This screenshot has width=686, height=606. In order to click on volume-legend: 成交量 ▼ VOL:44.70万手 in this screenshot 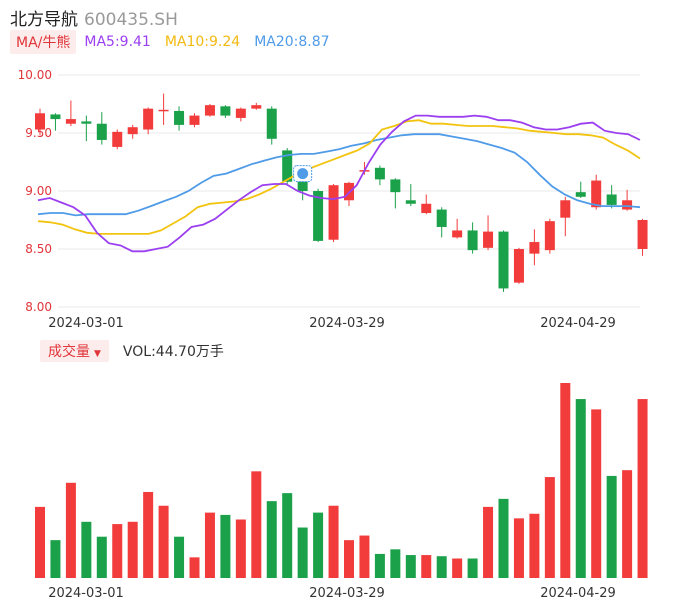, I will do `click(132, 351)`.